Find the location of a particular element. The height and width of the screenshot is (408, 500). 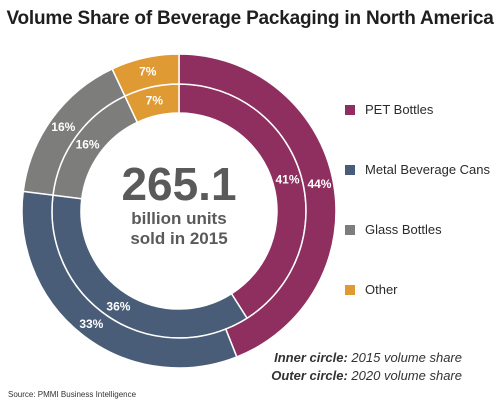

legend-item-glass-bottles: Glass Bottles is located at coordinates (422, 230).